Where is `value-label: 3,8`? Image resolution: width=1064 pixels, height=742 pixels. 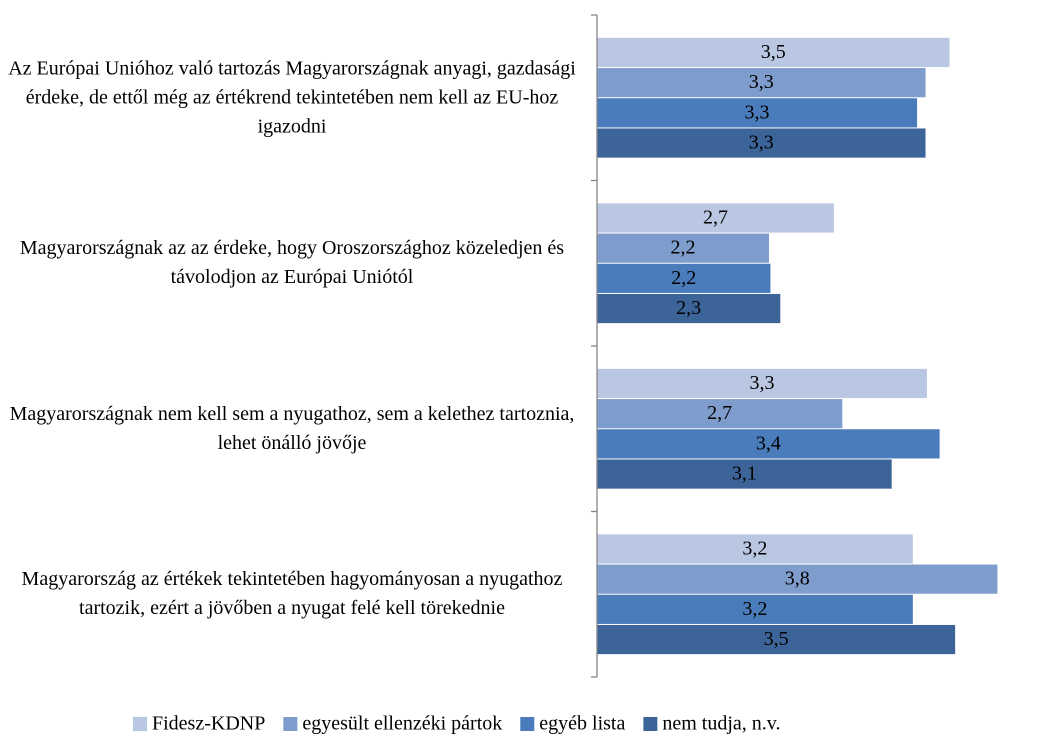 value-label: 3,8 is located at coordinates (797, 579).